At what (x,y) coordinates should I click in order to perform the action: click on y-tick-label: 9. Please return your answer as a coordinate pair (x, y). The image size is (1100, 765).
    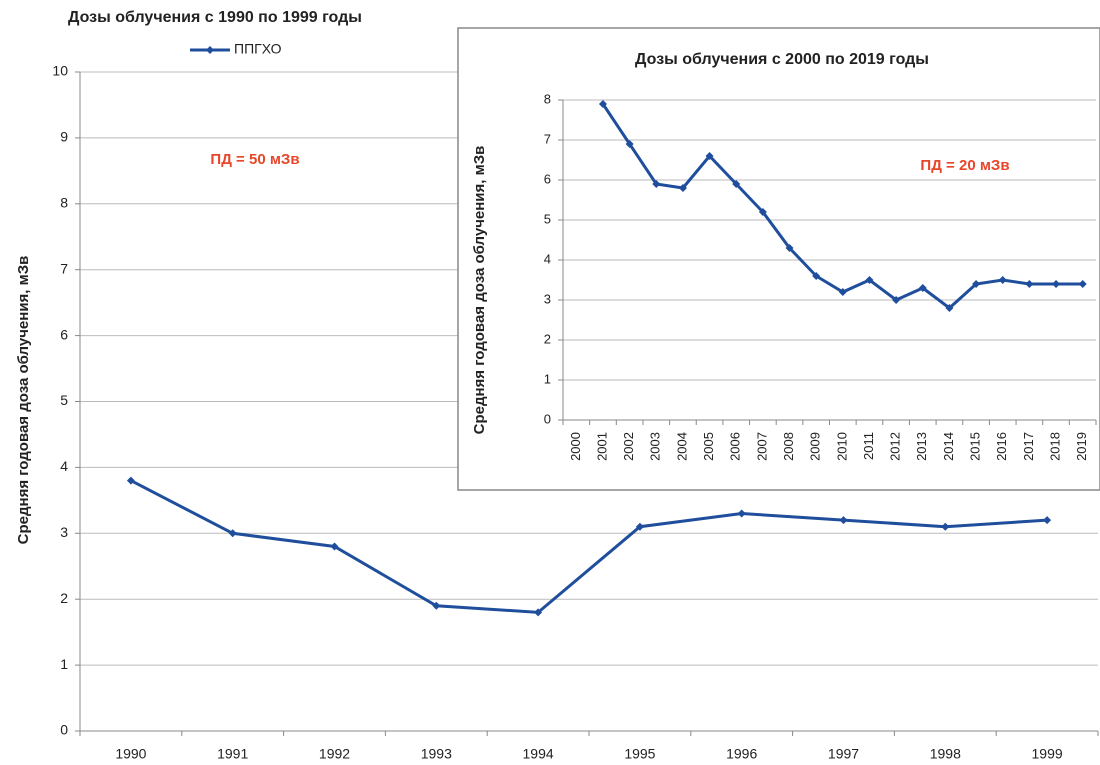
    Looking at the image, I should click on (64, 137).